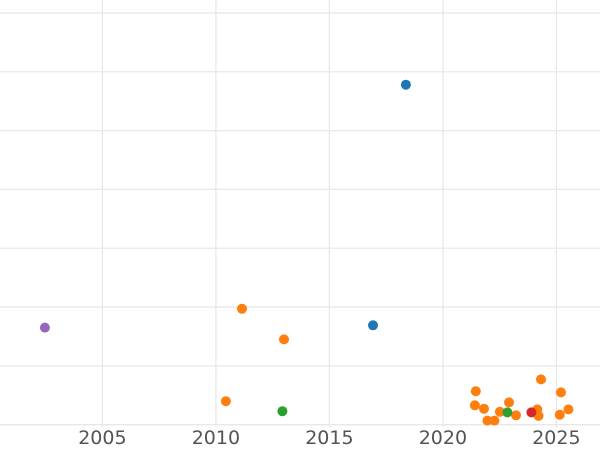 This screenshot has width=600, height=450. I want to click on x-tick-label: 2010, so click(216, 438).